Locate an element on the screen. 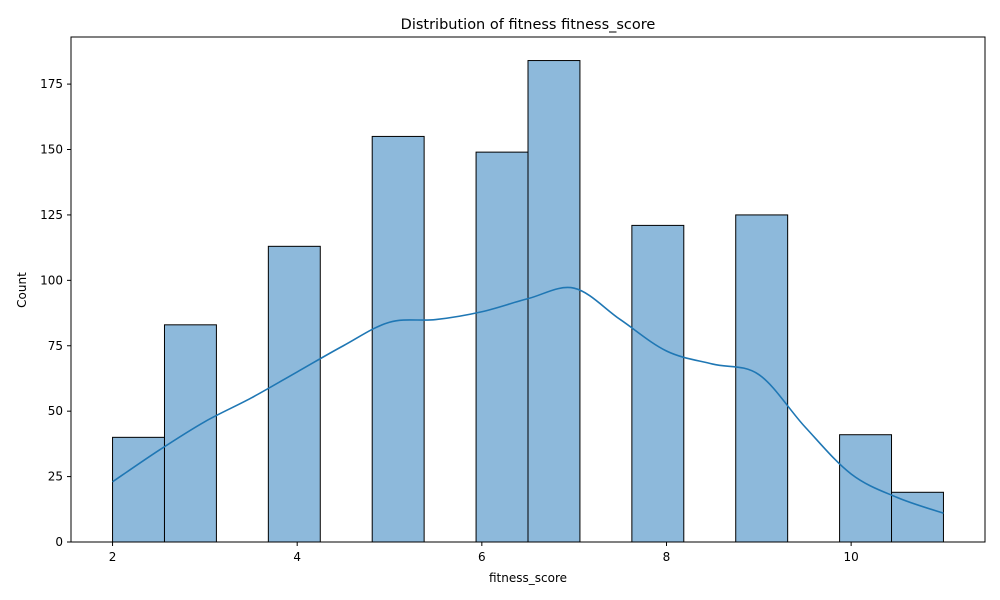 The height and width of the screenshot is (600, 1000). x-axis-ticks: 2 4 6 8 10 is located at coordinates (484, 553).